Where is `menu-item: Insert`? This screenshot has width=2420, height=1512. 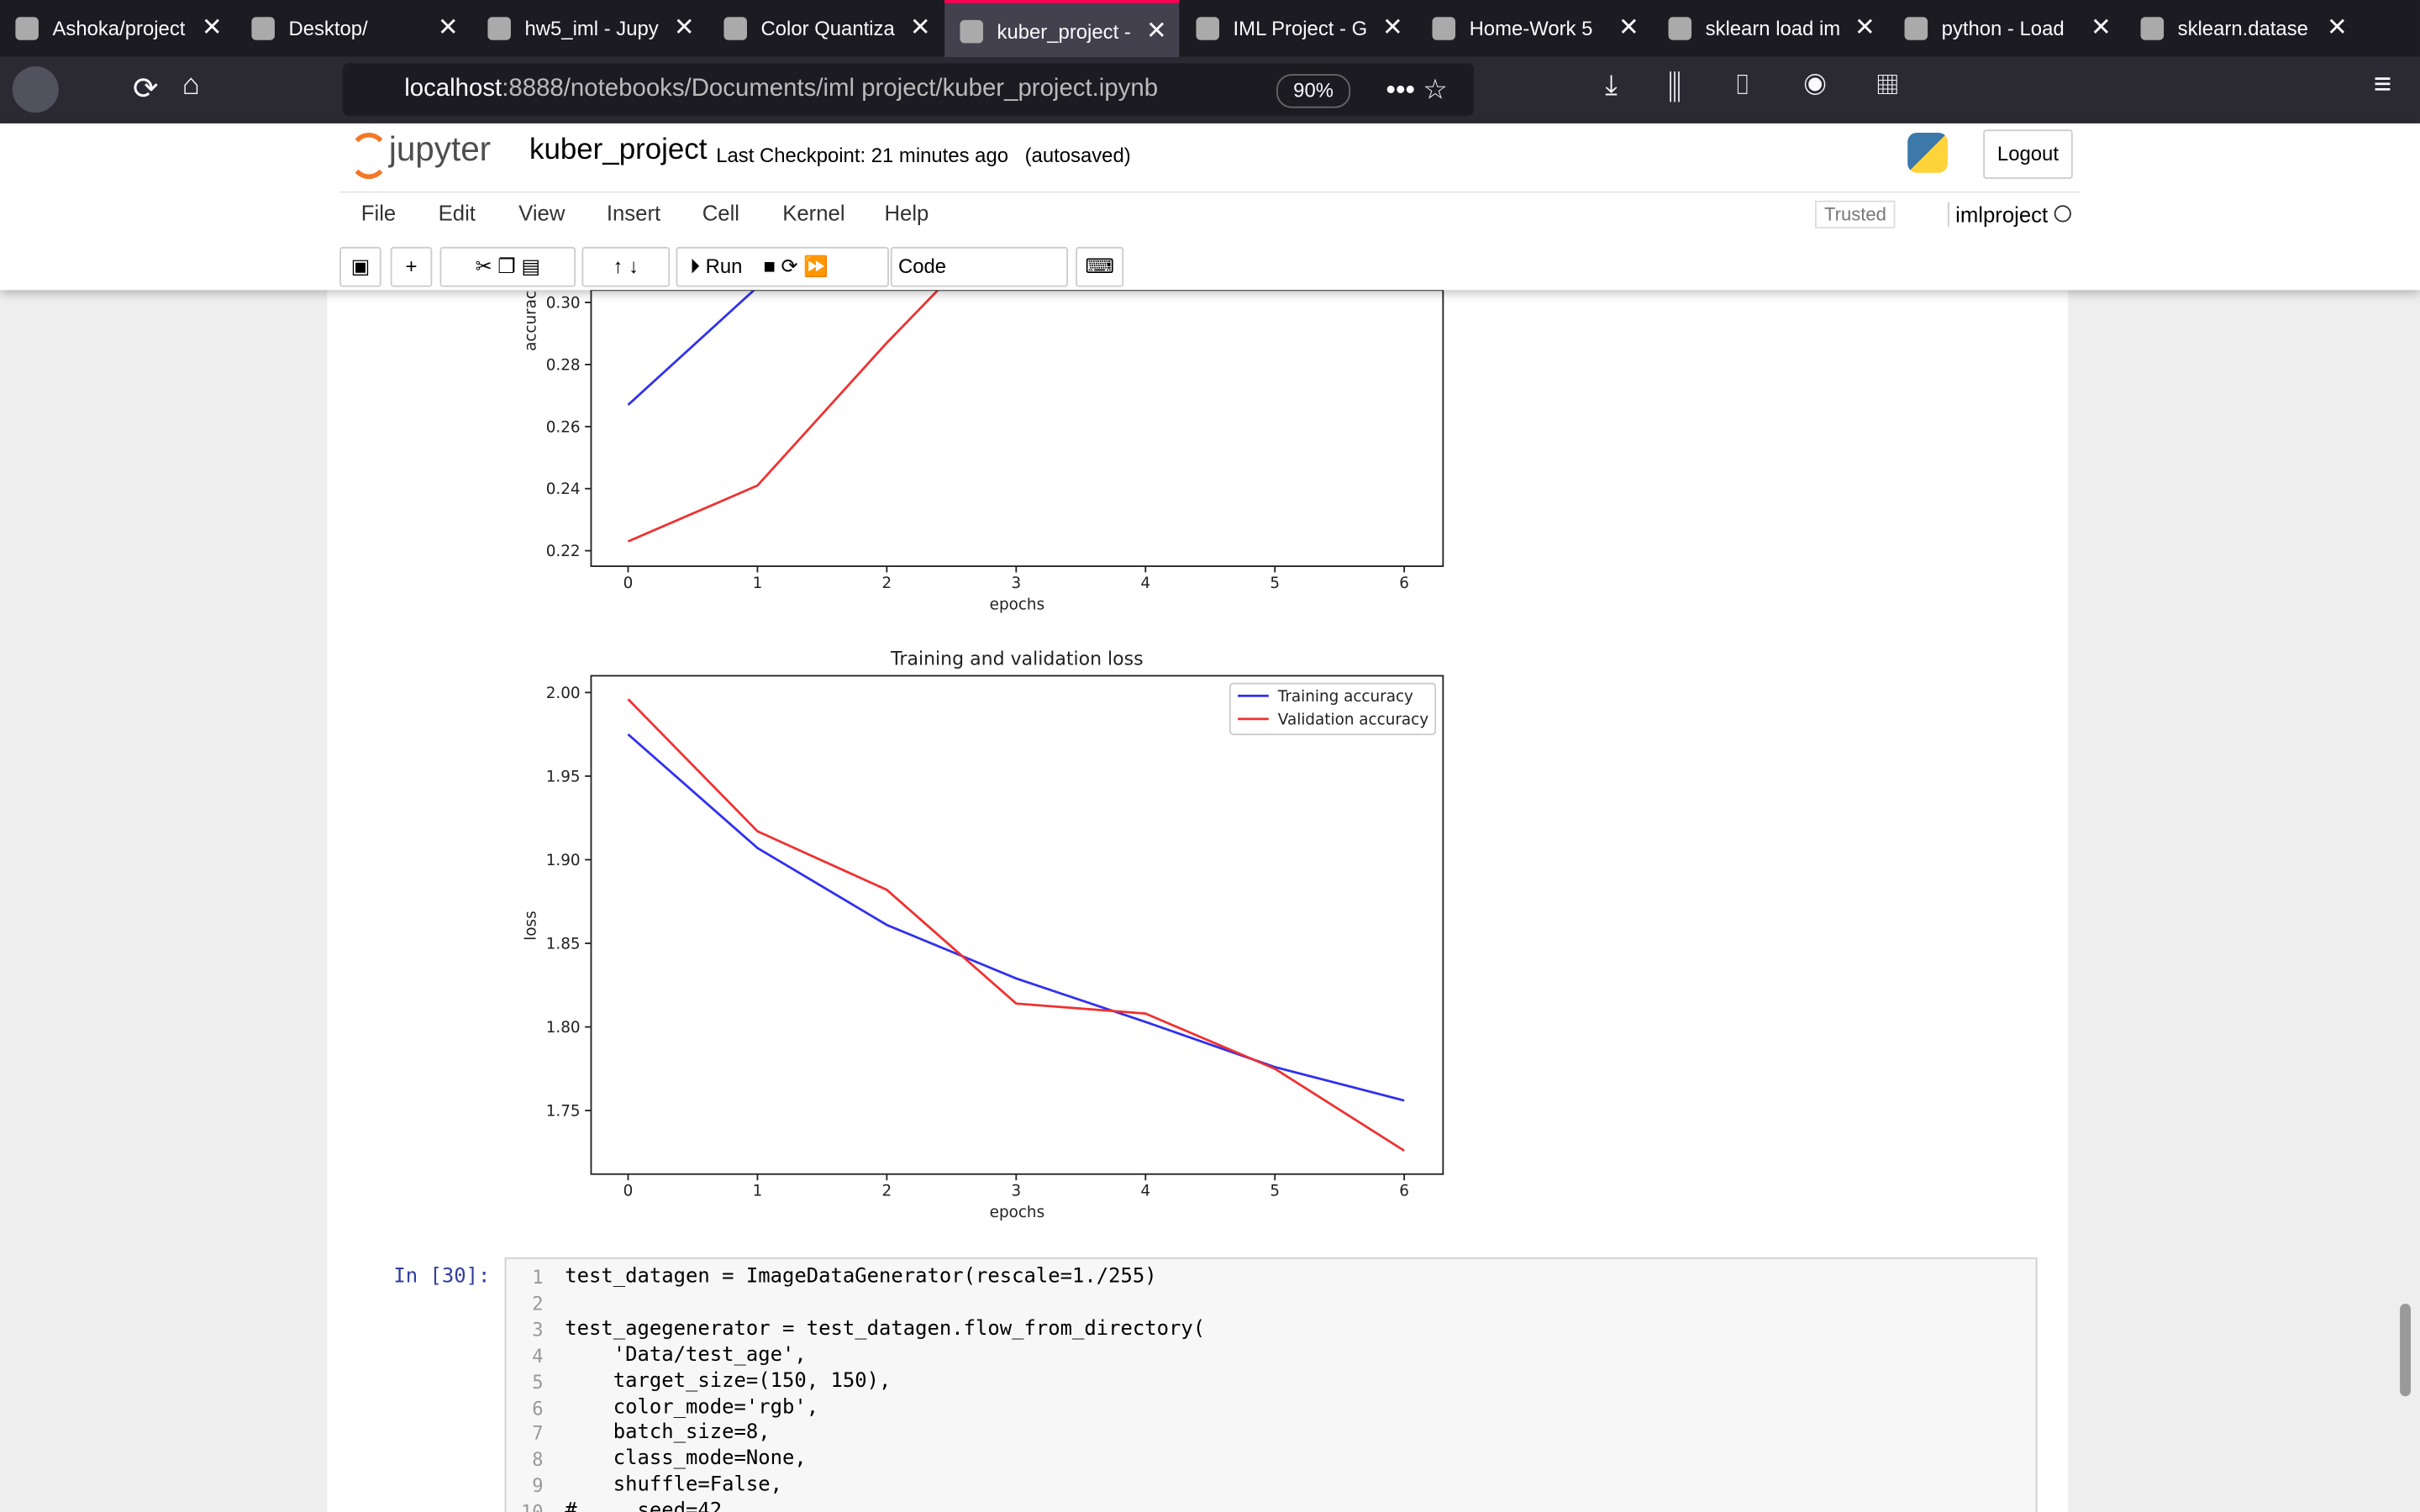 menu-item: Insert is located at coordinates (633, 213).